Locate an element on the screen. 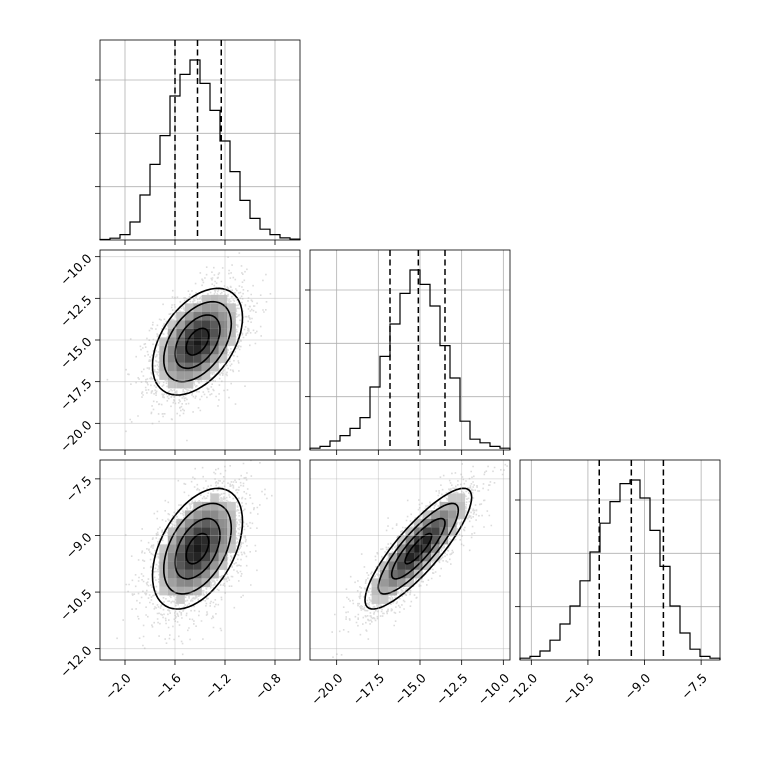 This screenshot has width=760, height=760. x-tick-label-col2-1: −10.5 is located at coordinates (578, 689).